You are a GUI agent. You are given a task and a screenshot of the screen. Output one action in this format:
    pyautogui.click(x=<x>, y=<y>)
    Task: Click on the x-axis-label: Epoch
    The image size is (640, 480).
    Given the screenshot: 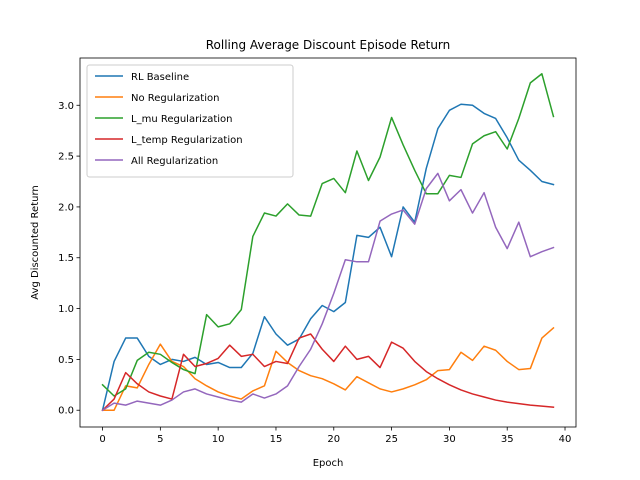 What is the action you would take?
    pyautogui.click(x=328, y=463)
    